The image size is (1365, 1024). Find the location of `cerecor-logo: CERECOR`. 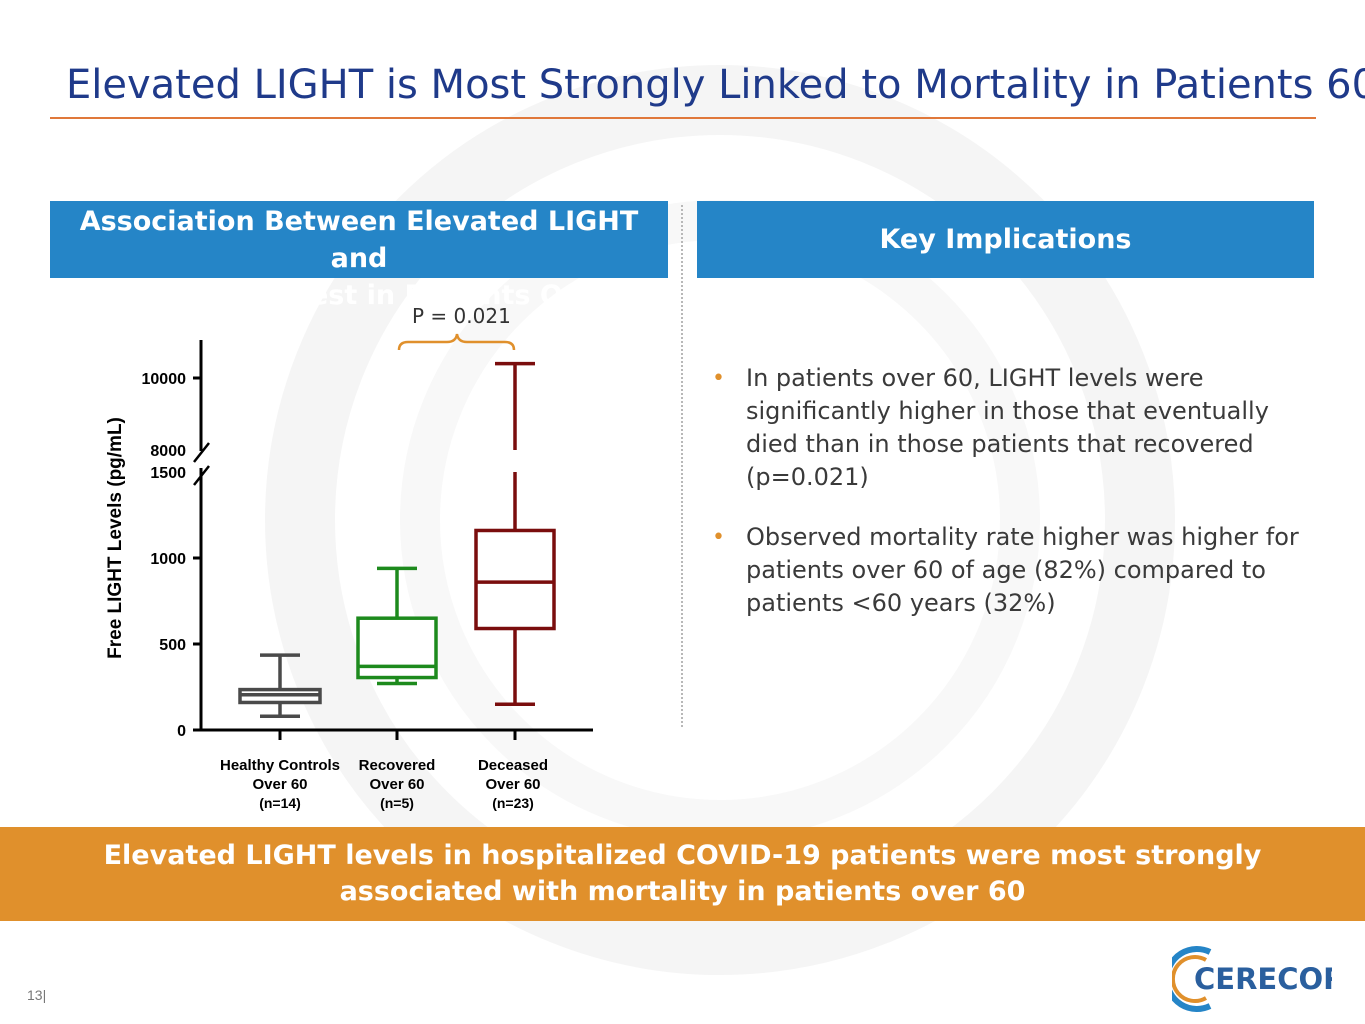

cerecor-logo: CERECOR is located at coordinates (1252, 979).